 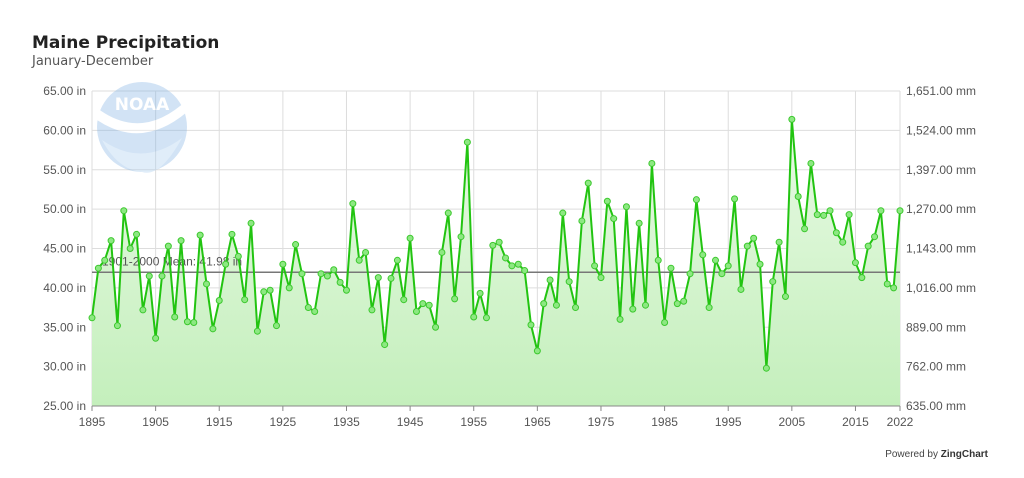 I want to click on credit-prefix: Powered by, so click(x=913, y=454).